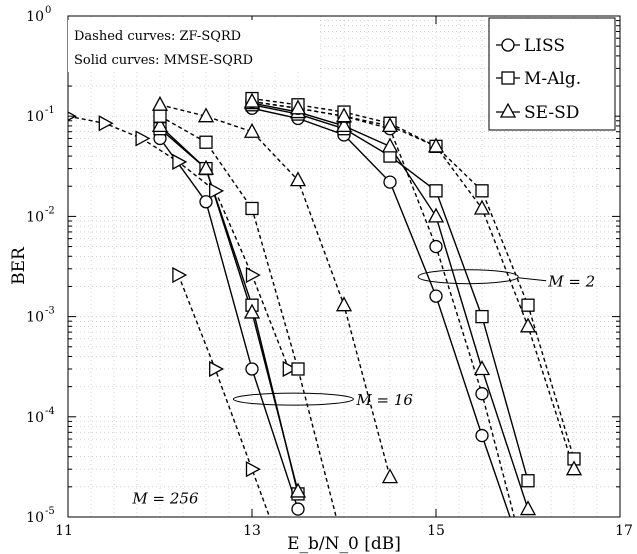 The height and width of the screenshot is (554, 637). I want to click on x-tick-label: 11, so click(64, 531).